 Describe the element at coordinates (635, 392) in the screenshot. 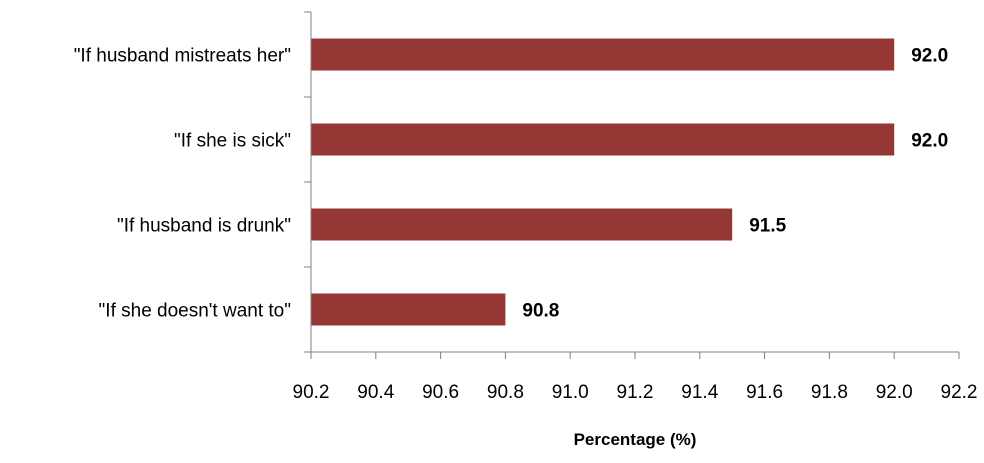

I see `x-tick-label-5: 91.2` at that location.